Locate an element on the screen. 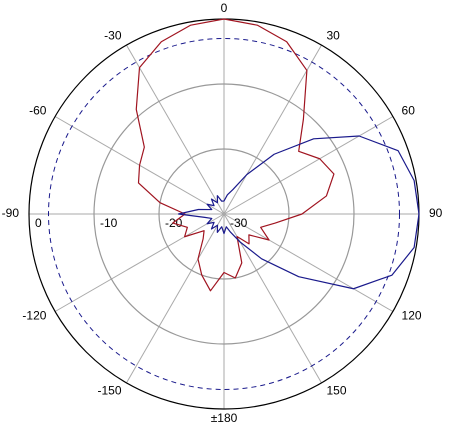 This screenshot has width=453, height=438. angle-label: -30 is located at coordinates (113, 36).